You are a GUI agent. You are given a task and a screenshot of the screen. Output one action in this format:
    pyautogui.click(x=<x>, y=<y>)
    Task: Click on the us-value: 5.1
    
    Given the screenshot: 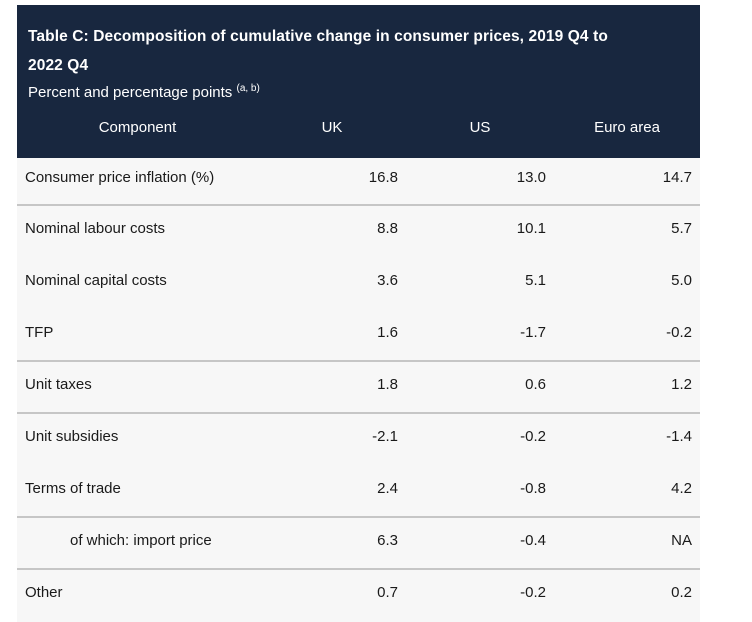 What is the action you would take?
    pyautogui.click(x=535, y=280)
    